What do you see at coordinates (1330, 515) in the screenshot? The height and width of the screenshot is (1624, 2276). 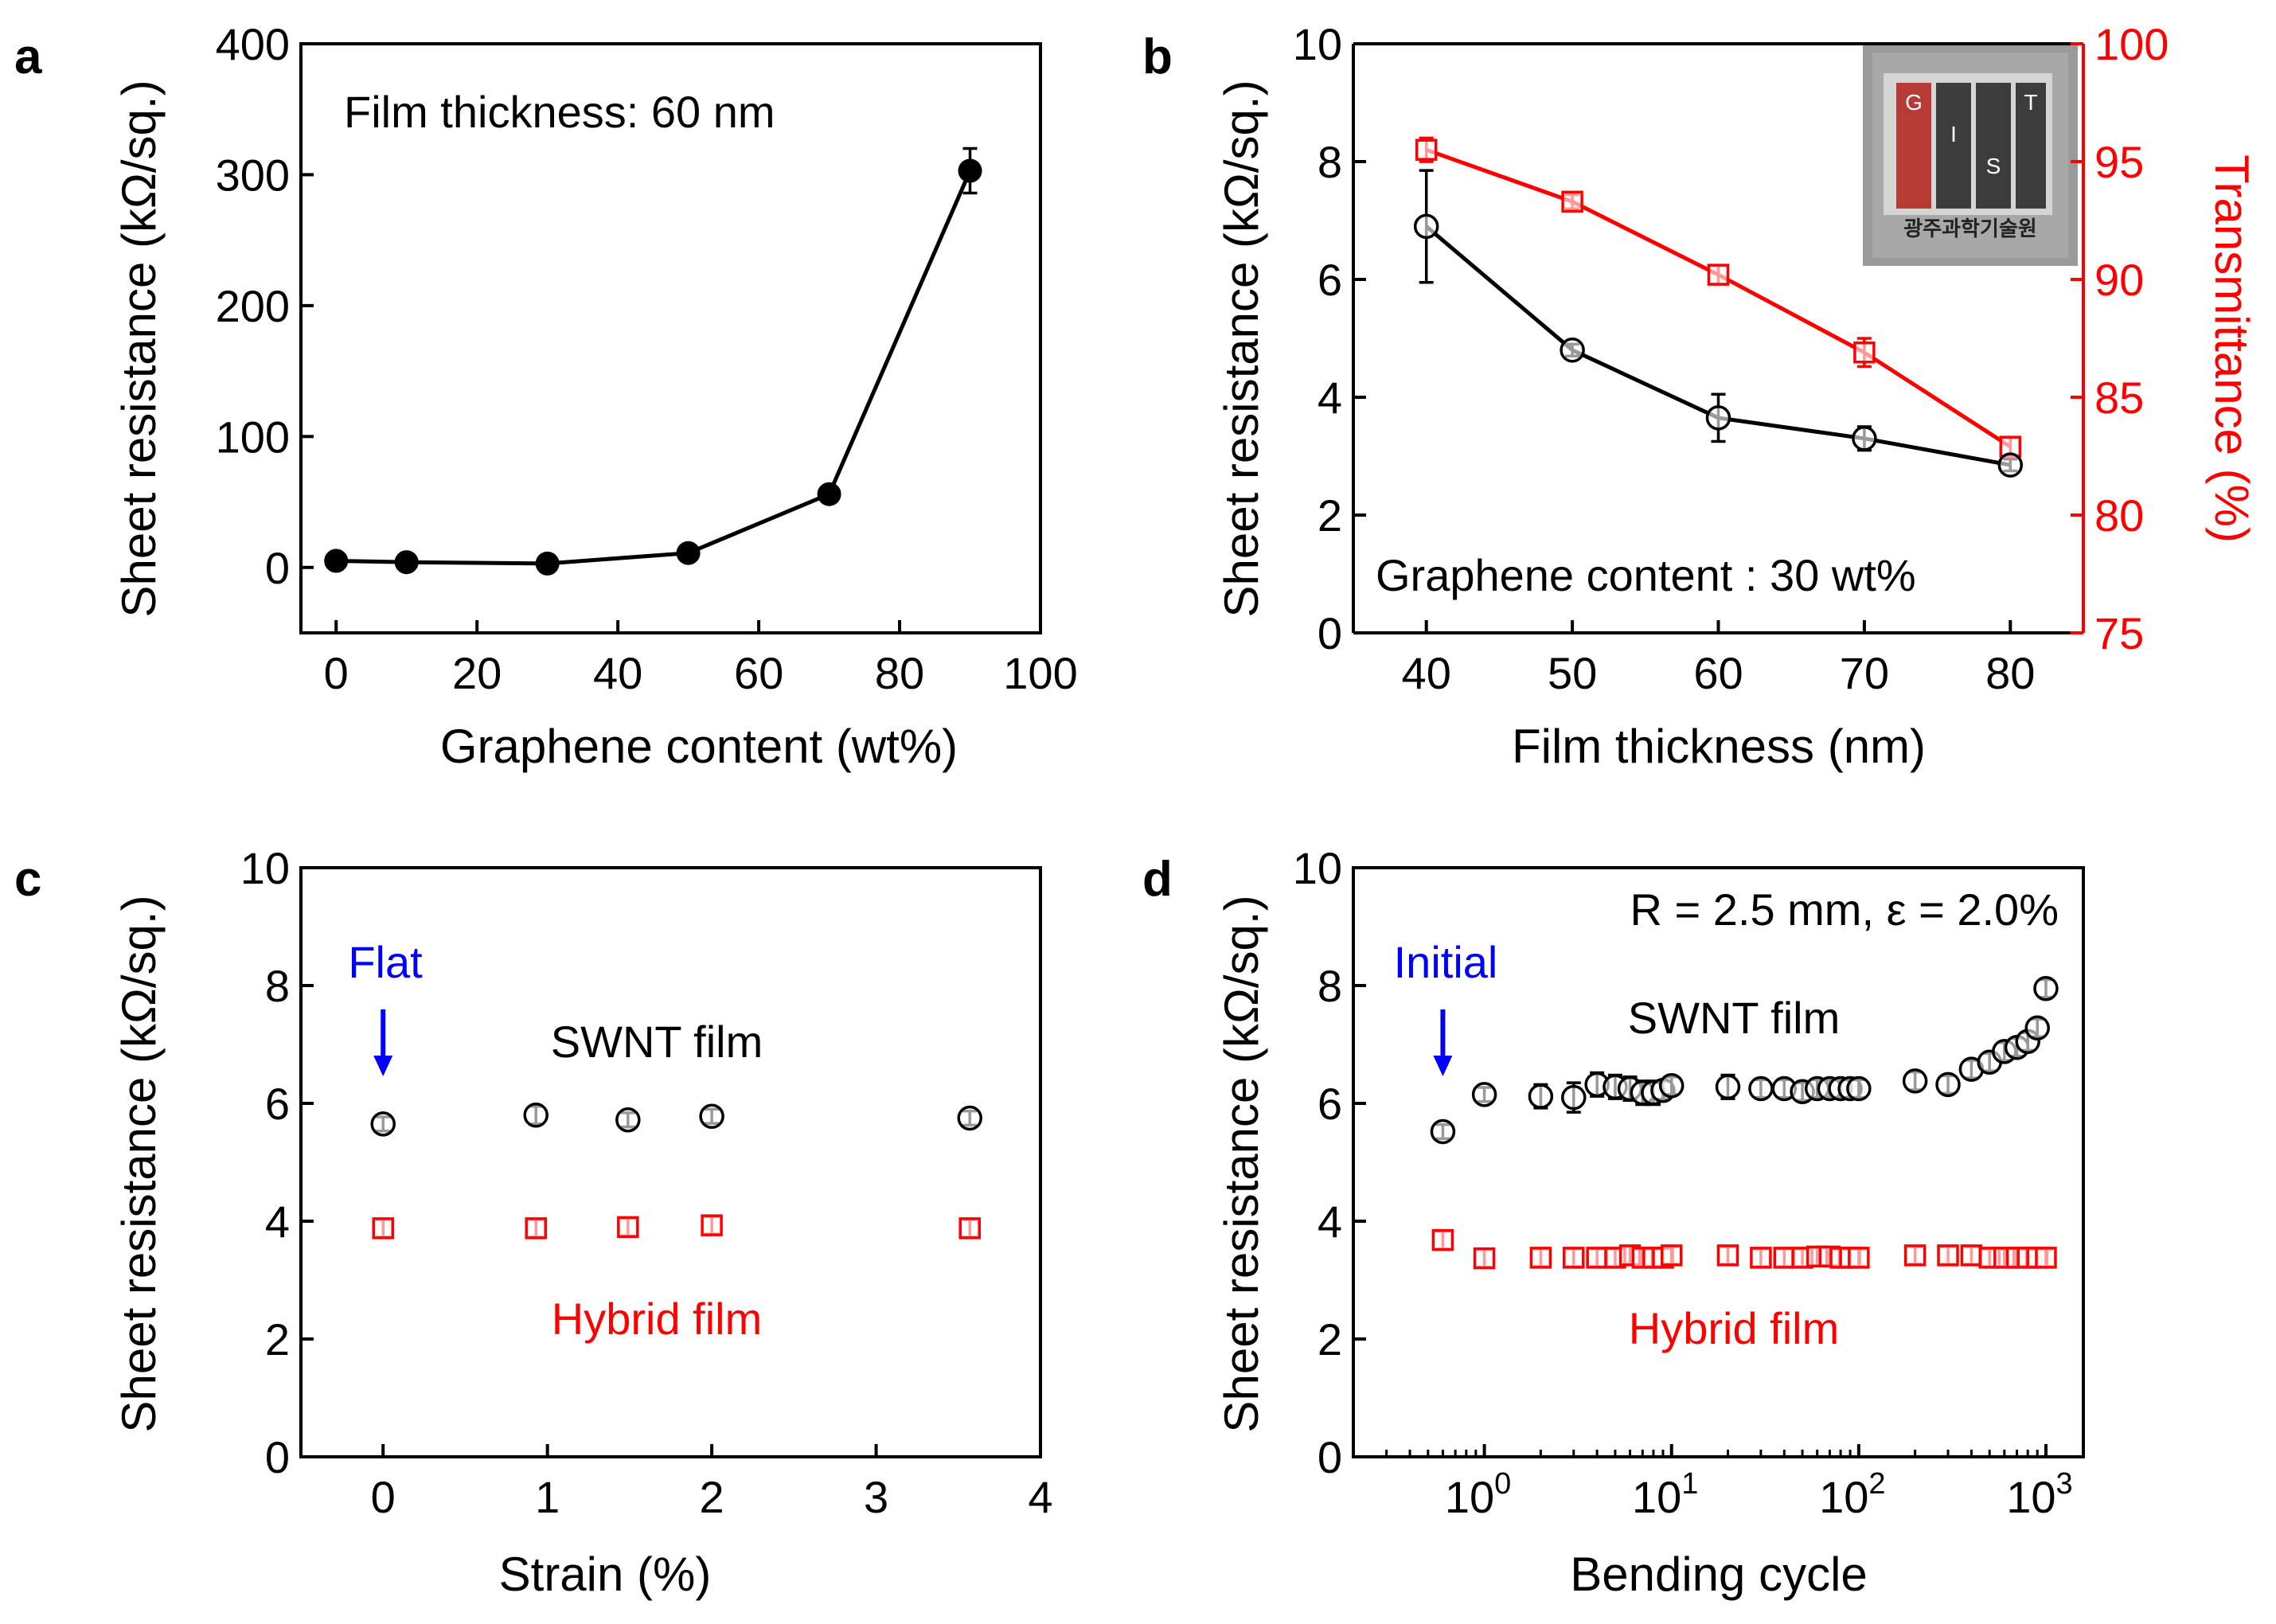 I see `panel-b-ytick-label: 2` at bounding box center [1330, 515].